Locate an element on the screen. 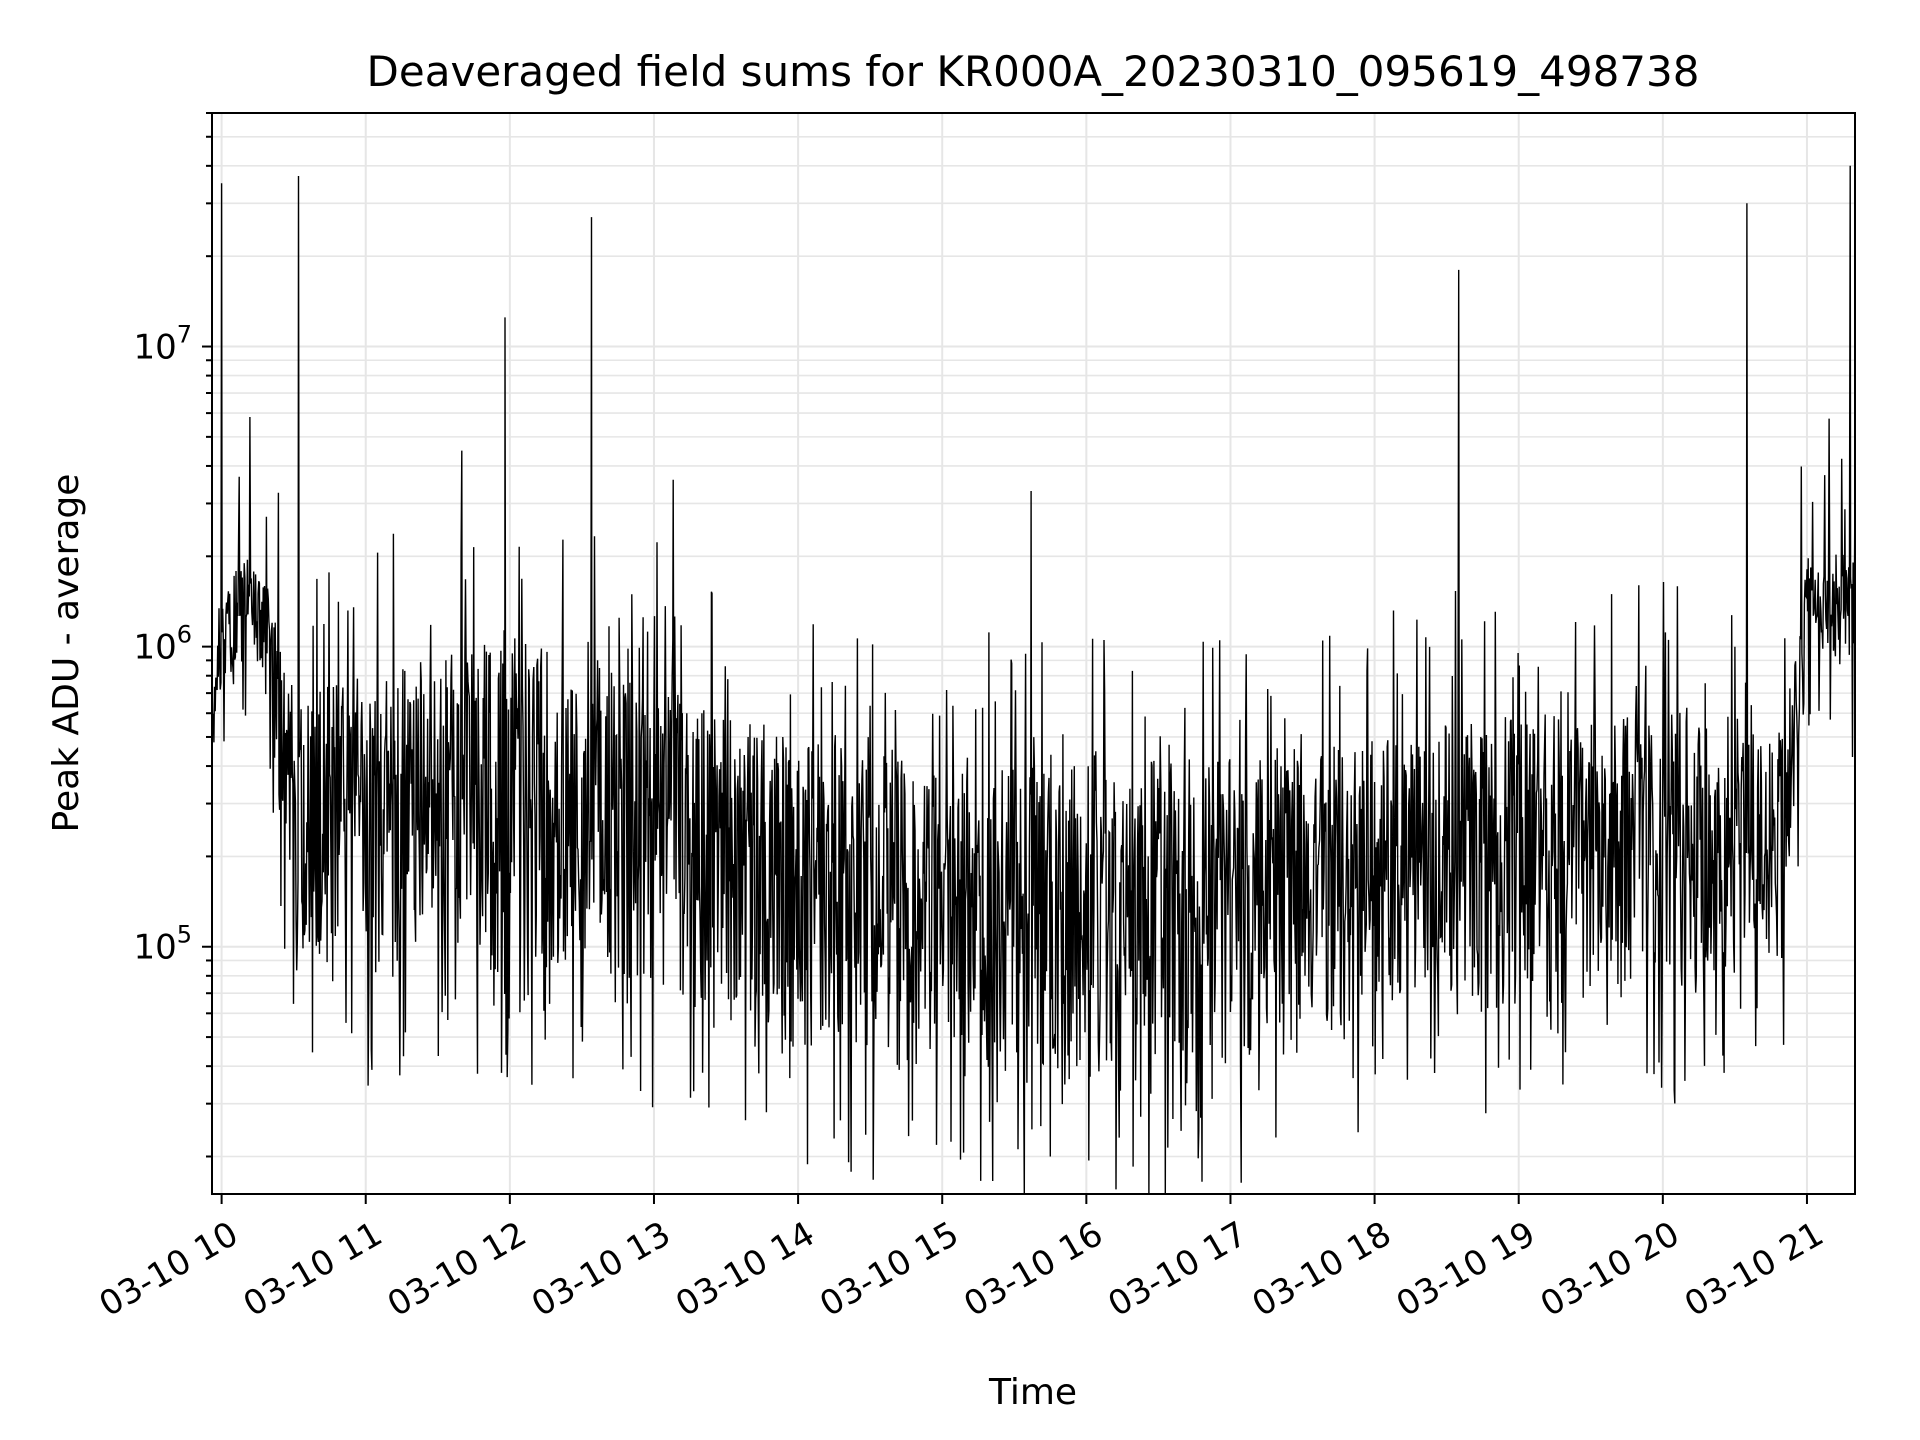  y-tick-label: 10⁵ is located at coordinates (162, 944).